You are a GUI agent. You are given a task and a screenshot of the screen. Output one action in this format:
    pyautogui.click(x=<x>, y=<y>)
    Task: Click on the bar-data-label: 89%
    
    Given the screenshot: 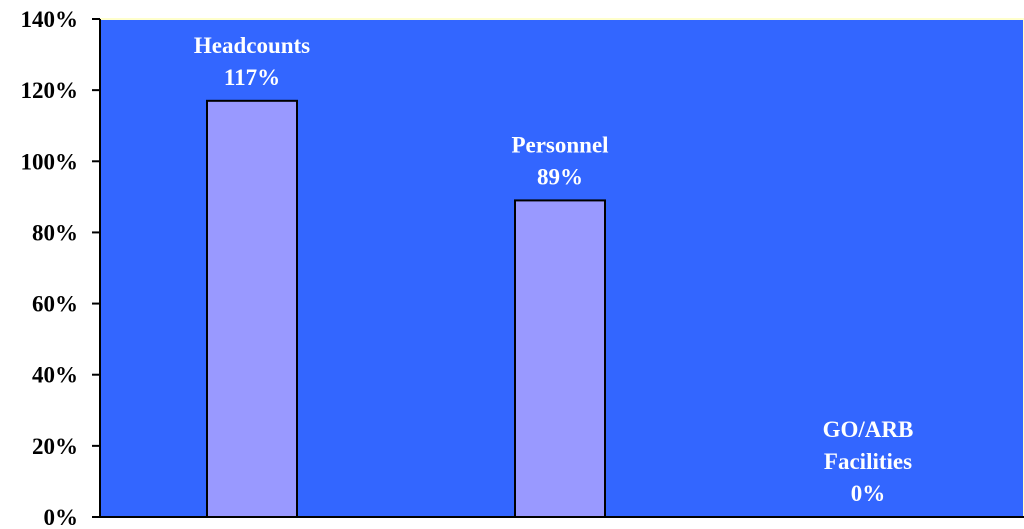 What is the action you would take?
    pyautogui.click(x=560, y=176)
    